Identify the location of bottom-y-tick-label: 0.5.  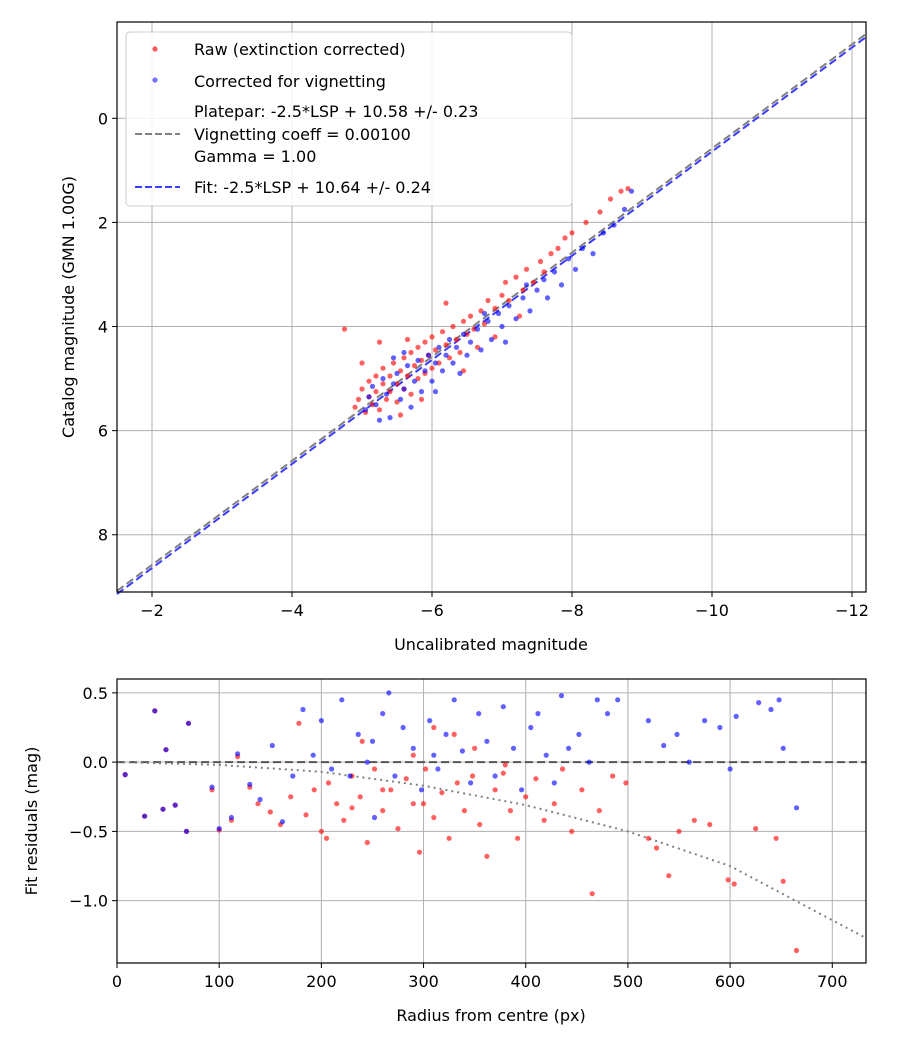
(95, 693).